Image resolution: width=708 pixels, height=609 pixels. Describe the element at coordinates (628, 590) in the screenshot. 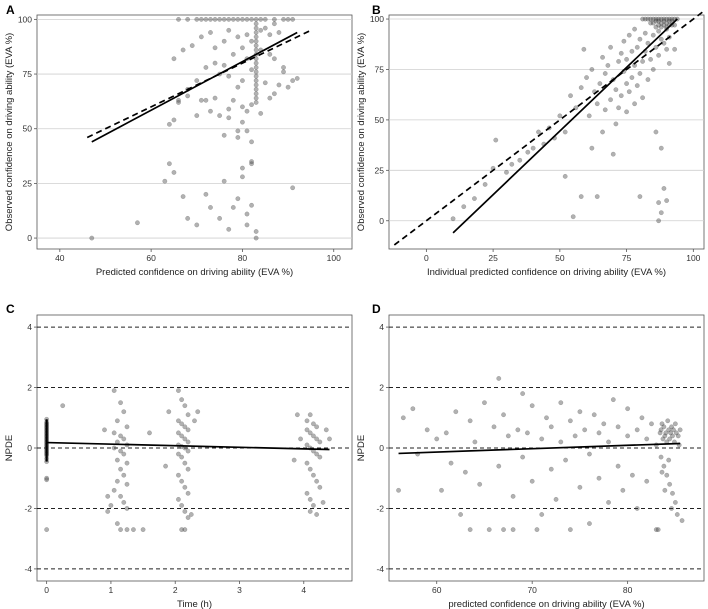

I see `x-tick-label: 80` at that location.